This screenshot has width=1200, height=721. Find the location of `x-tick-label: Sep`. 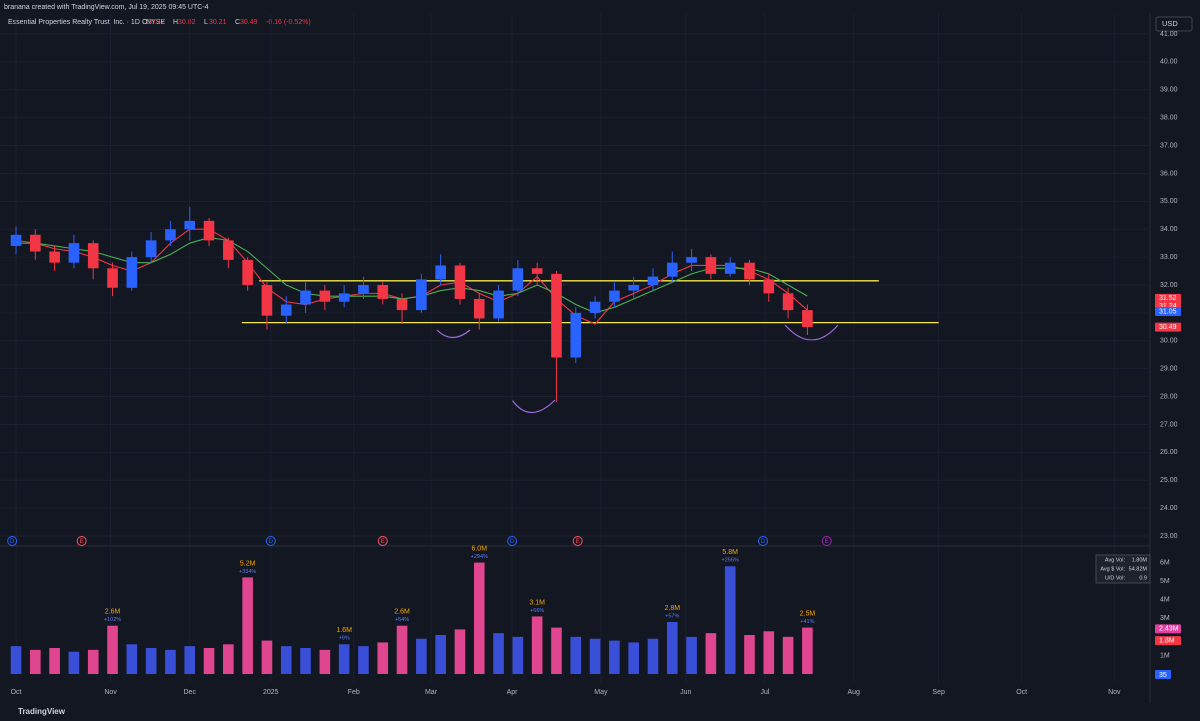

x-tick-label: Sep is located at coordinates (938, 692).